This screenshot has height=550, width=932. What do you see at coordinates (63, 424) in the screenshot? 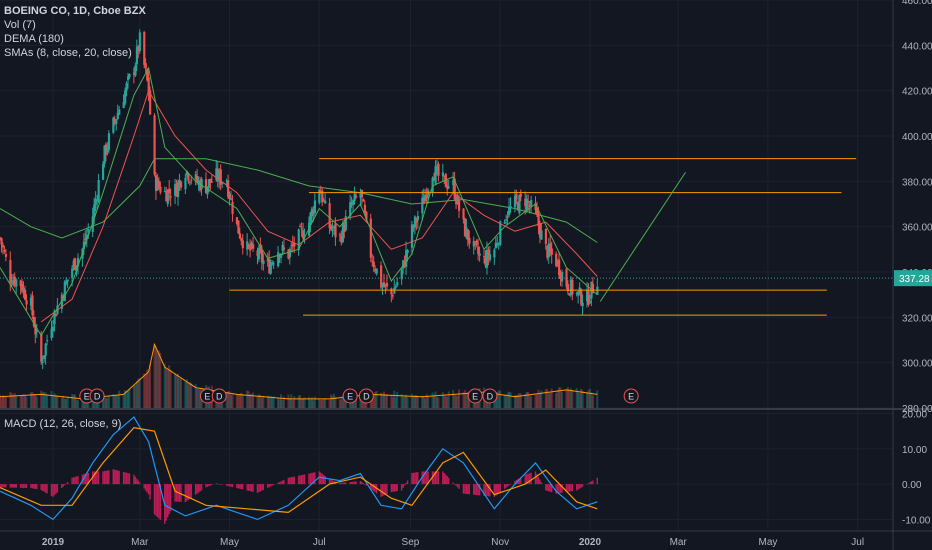
I see `macd-indicator-label: MACD (12, 26, close, 9)` at bounding box center [63, 424].